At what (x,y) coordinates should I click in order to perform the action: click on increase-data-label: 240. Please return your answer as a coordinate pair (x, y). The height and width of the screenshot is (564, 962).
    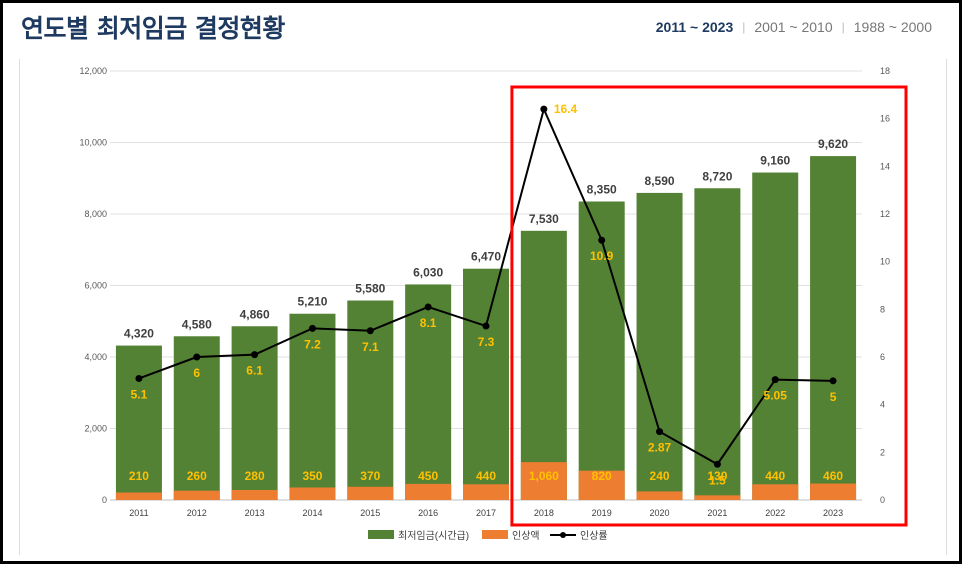
    Looking at the image, I should click on (660, 476).